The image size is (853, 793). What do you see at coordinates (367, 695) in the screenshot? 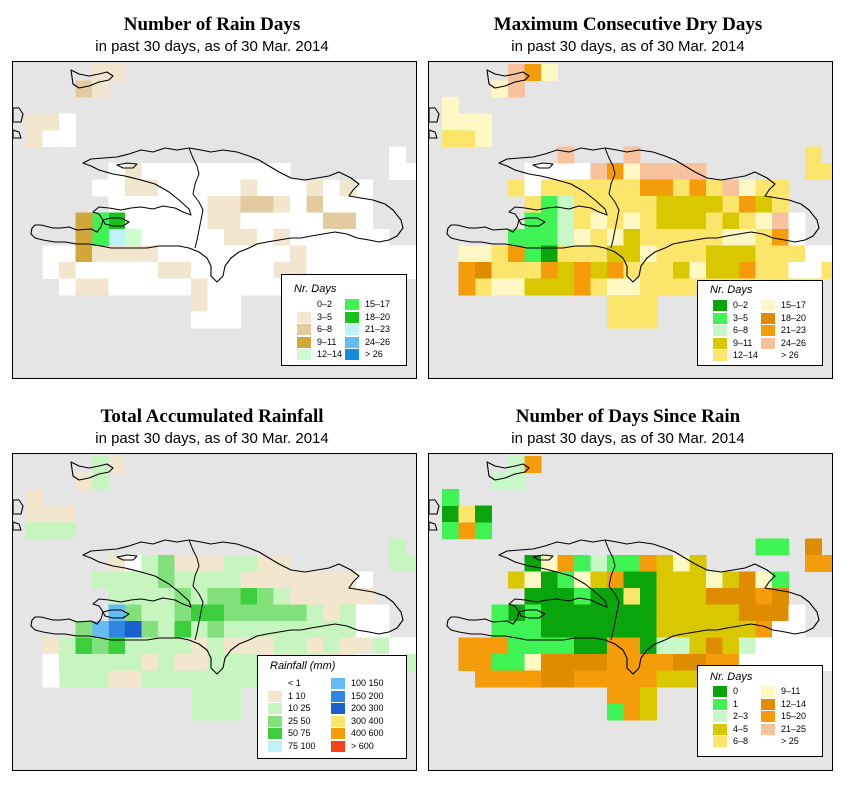
I see `legend-label: 150 200` at bounding box center [367, 695].